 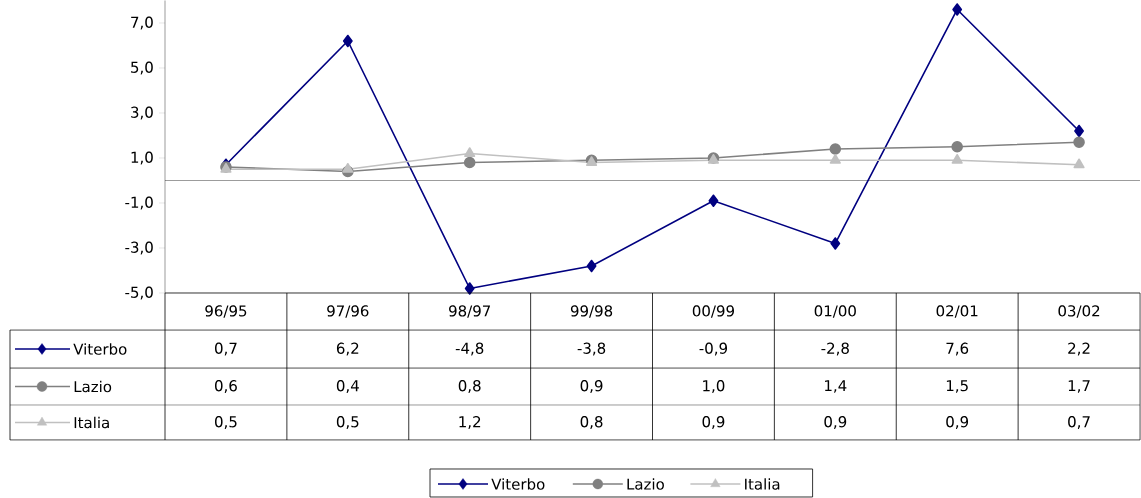 What do you see at coordinates (100, 349) in the screenshot?
I see `legend-label: Viterbo` at bounding box center [100, 349].